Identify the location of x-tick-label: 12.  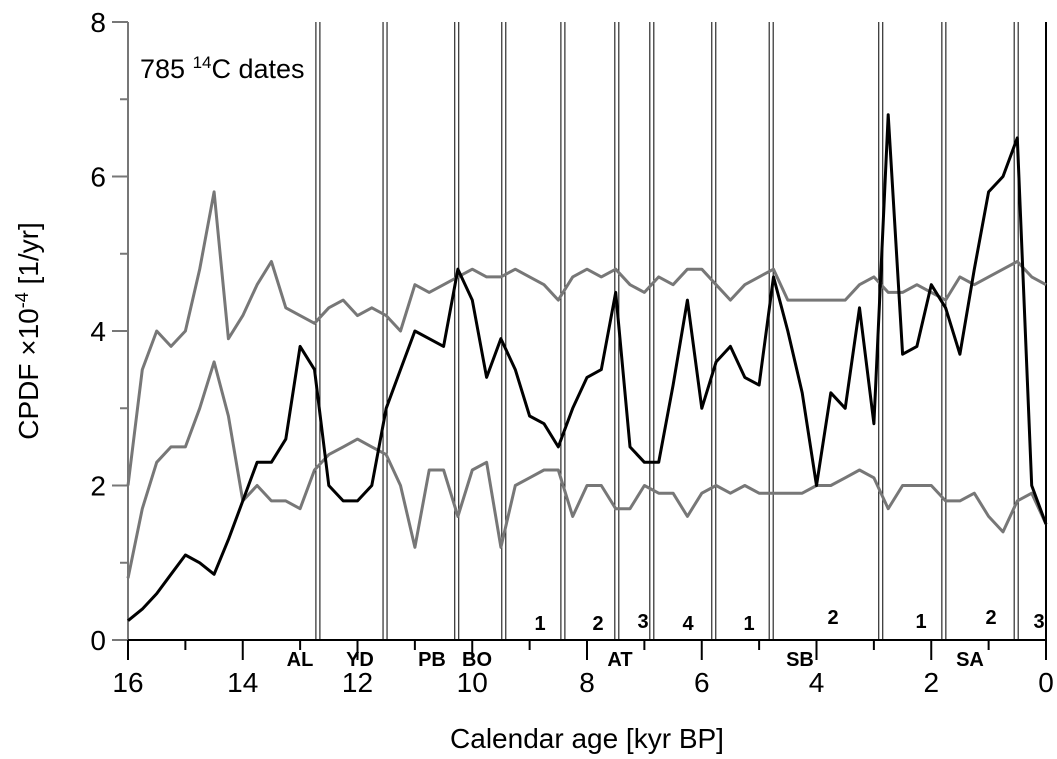
(357, 682).